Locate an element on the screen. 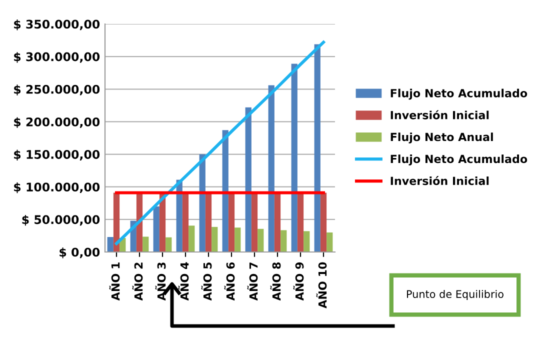 This screenshot has width=549, height=346. y-tick-label: $ 50.000,00 is located at coordinates (61, 220).